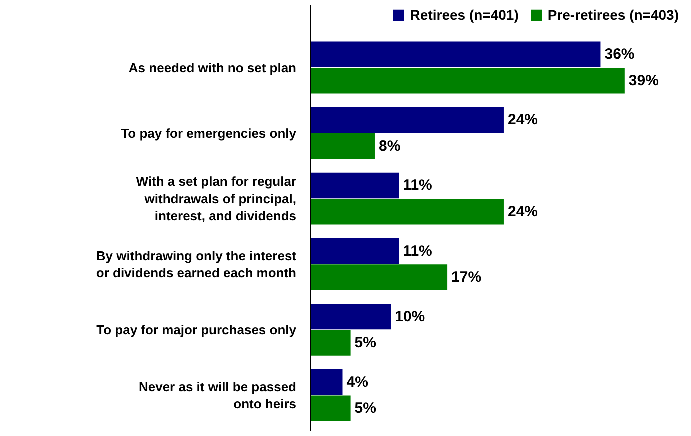 This screenshot has width=691, height=436. What do you see at coordinates (613, 15) in the screenshot?
I see `legend-label: Pre-retirees (n=403)` at bounding box center [613, 15].